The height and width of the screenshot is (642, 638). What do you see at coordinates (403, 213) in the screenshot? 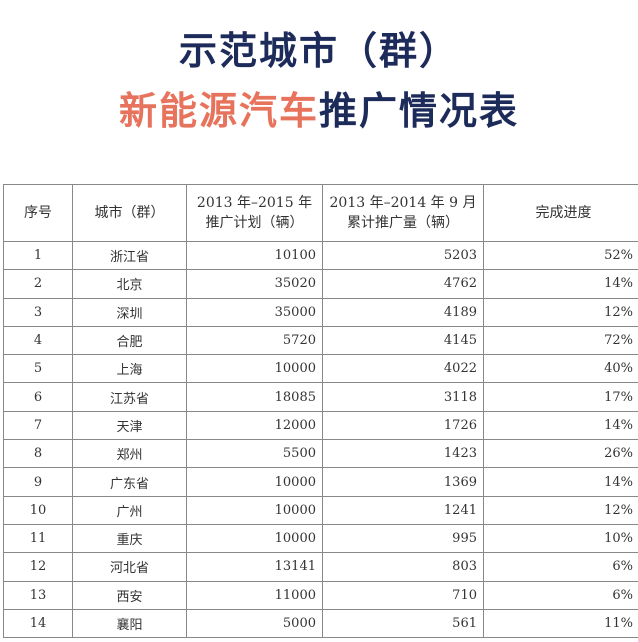
I see `header-cumulative: 2013 年–2014 年 9 月累计推广量（辆）` at bounding box center [403, 213].